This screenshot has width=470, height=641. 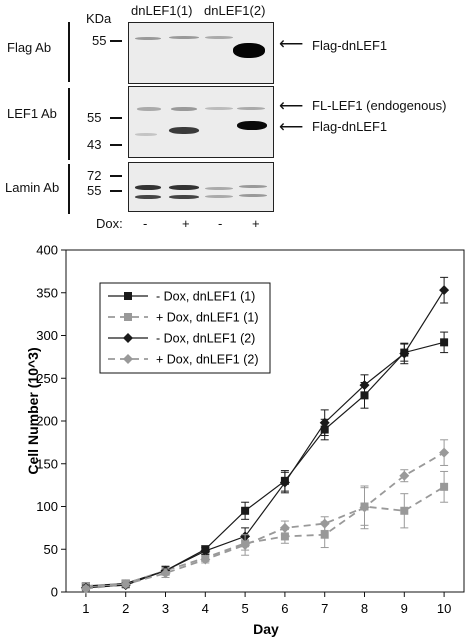 I want to click on x-tick-label: 6, so click(x=284, y=608).